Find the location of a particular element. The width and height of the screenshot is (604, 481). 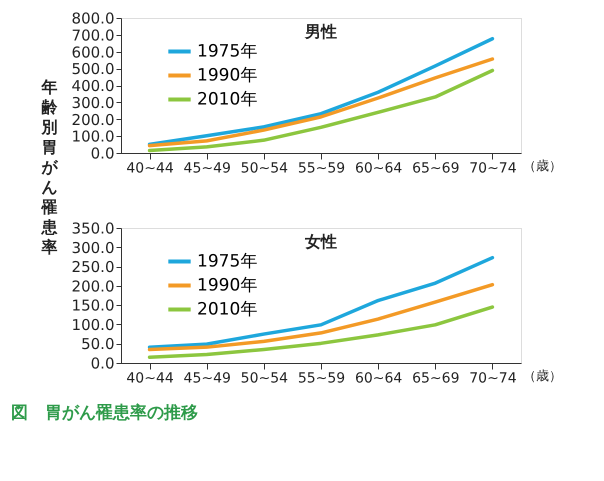

y-tick-label: 800.0 is located at coordinates (93, 19).